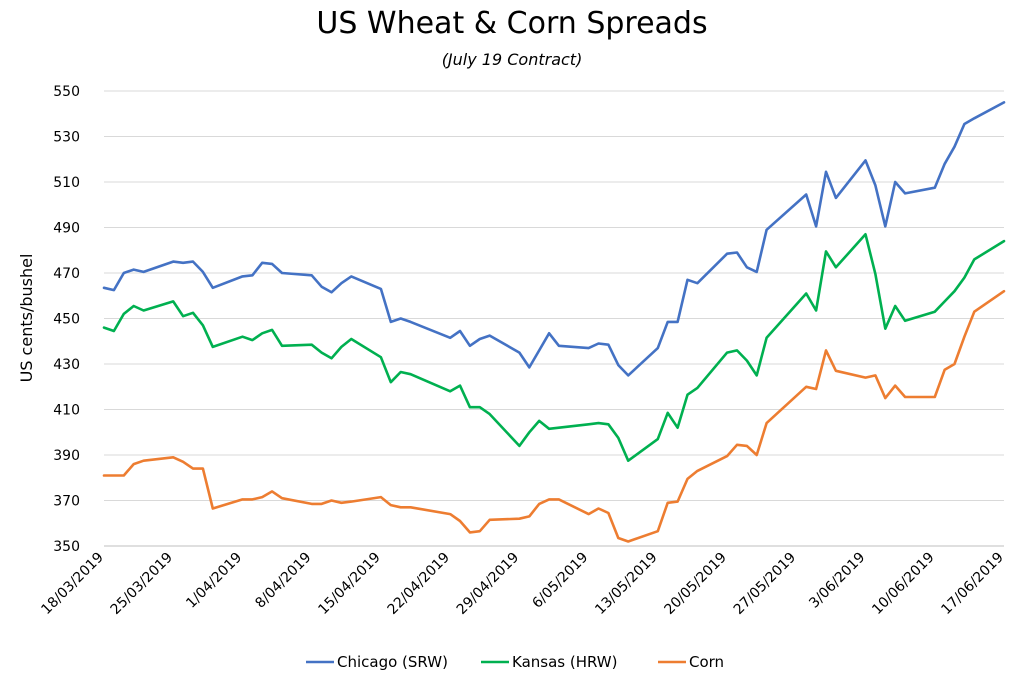 The image size is (1024, 683). I want to click on legend: Chicago (SRW) Kansas (HRW) Corn, so click(515, 662).